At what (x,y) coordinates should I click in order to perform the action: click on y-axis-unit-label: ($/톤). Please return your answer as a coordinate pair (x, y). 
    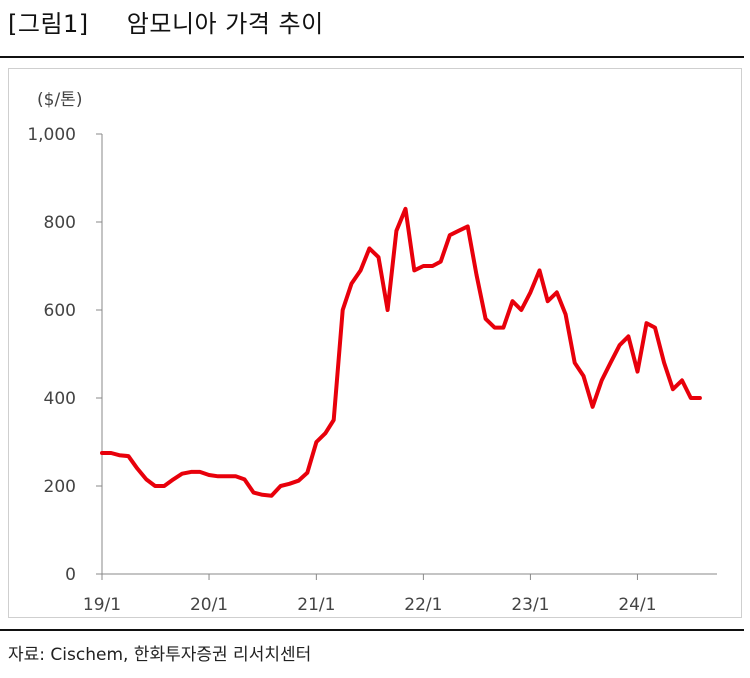
    Looking at the image, I should click on (59, 100).